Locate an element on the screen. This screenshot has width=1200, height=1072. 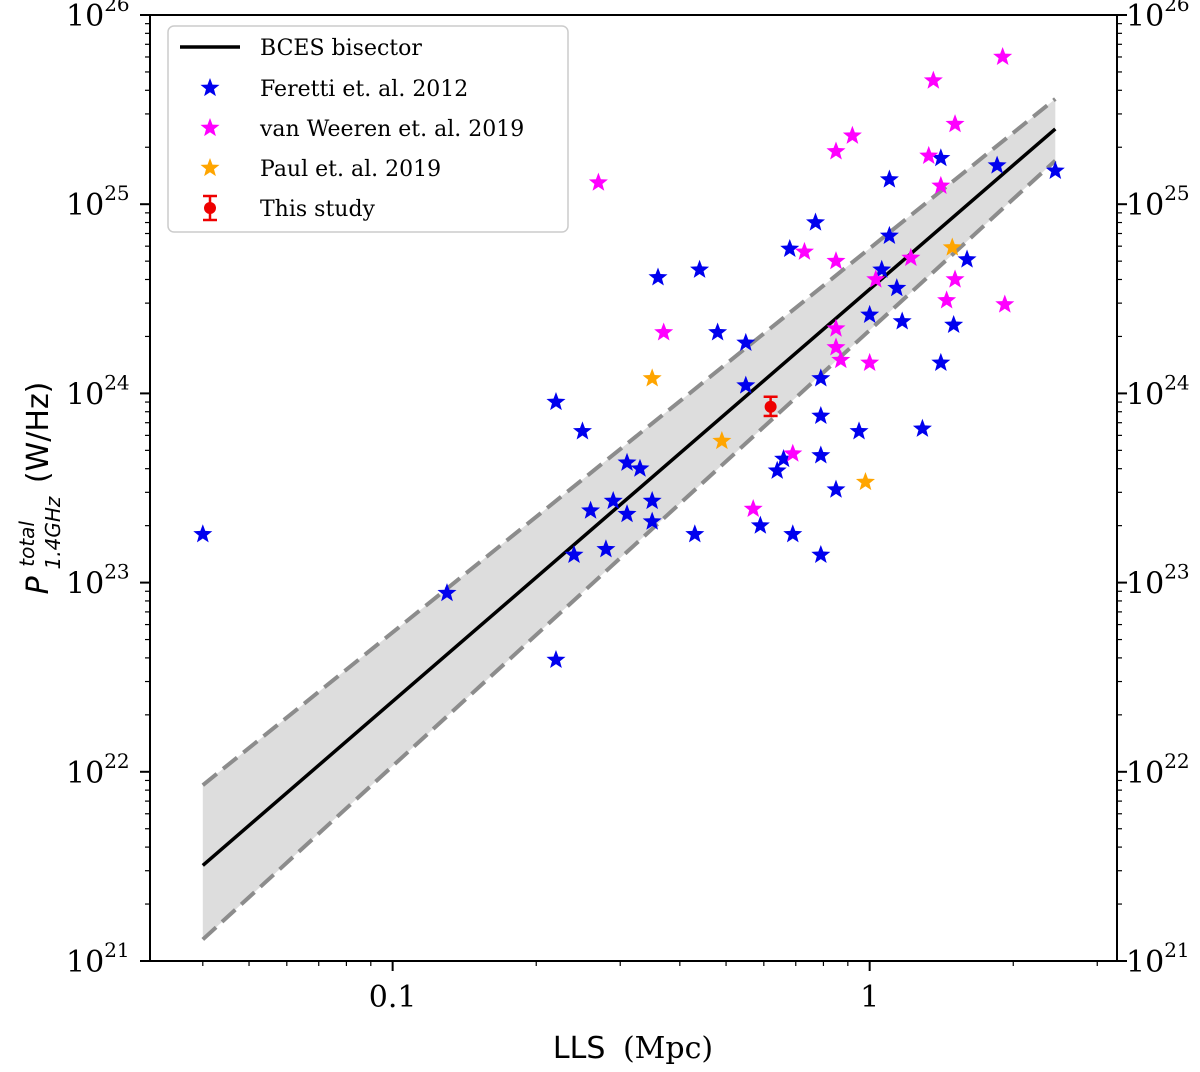
legend-frame is located at coordinates (368, 129).